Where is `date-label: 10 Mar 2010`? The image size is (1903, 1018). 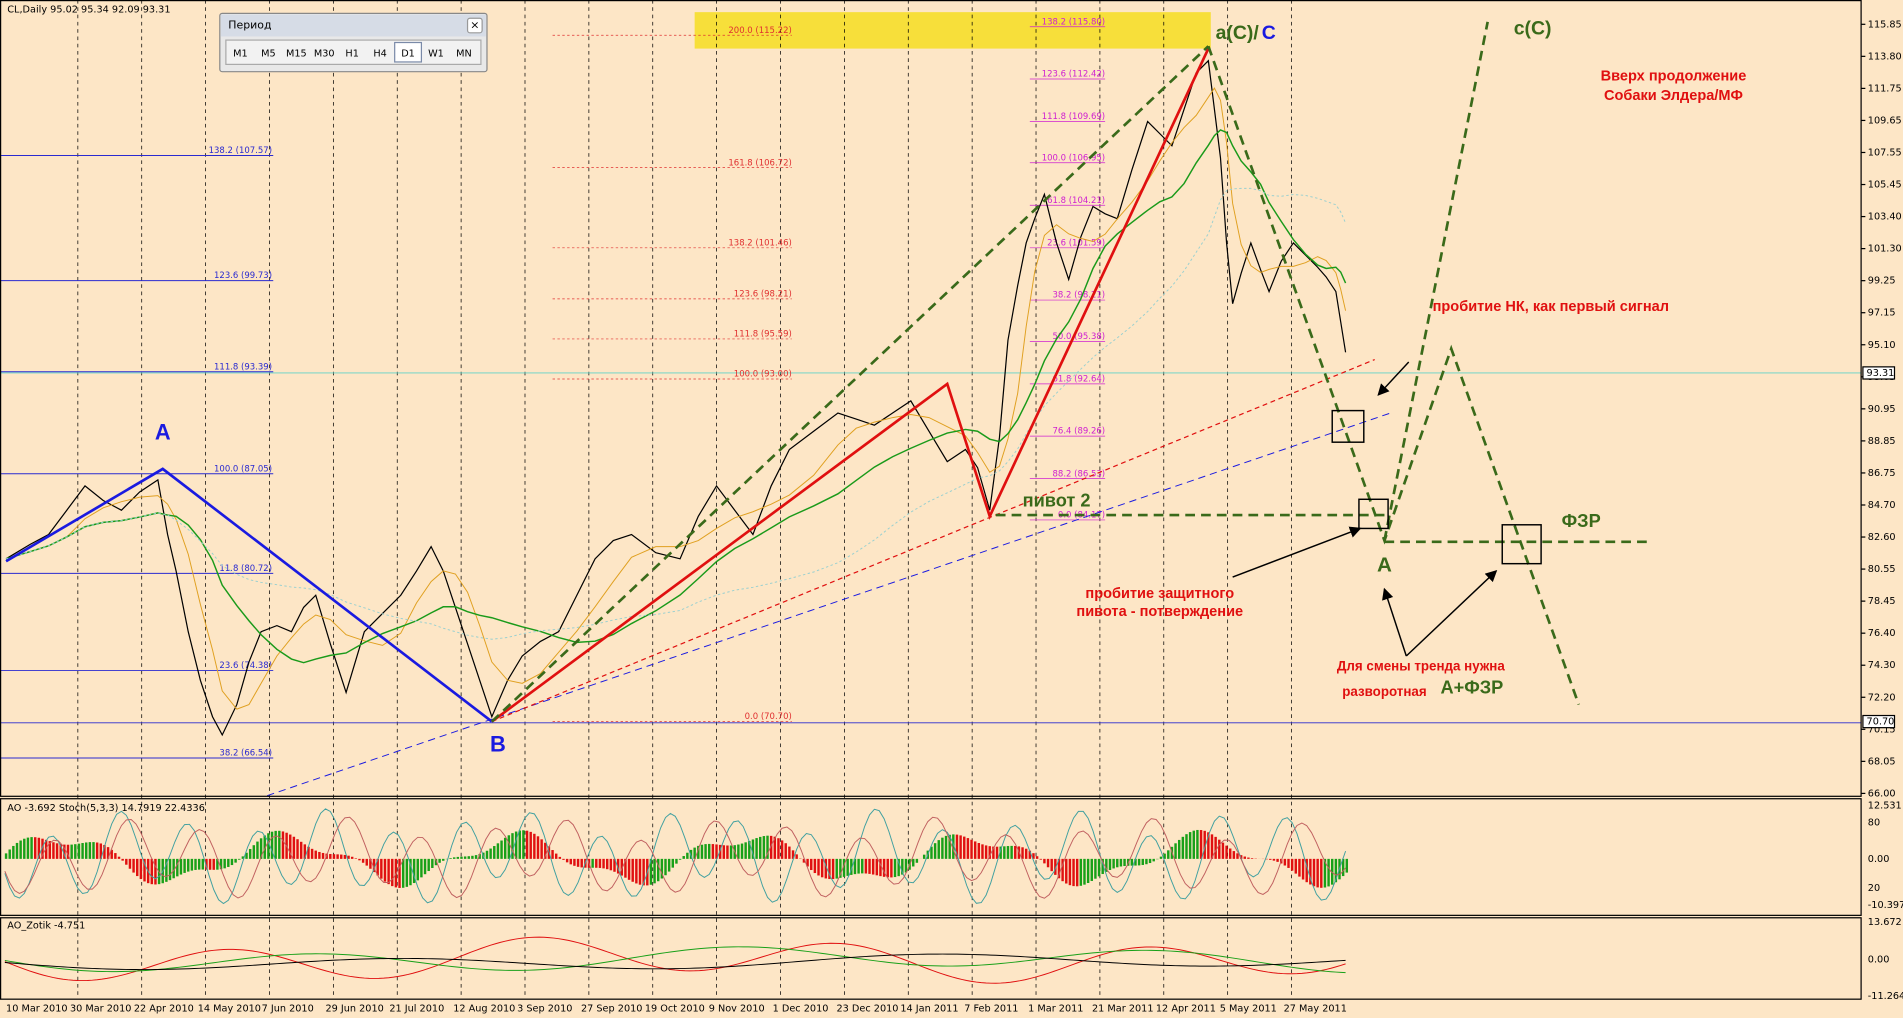 date-label: 10 Mar 2010 is located at coordinates (37, 1008).